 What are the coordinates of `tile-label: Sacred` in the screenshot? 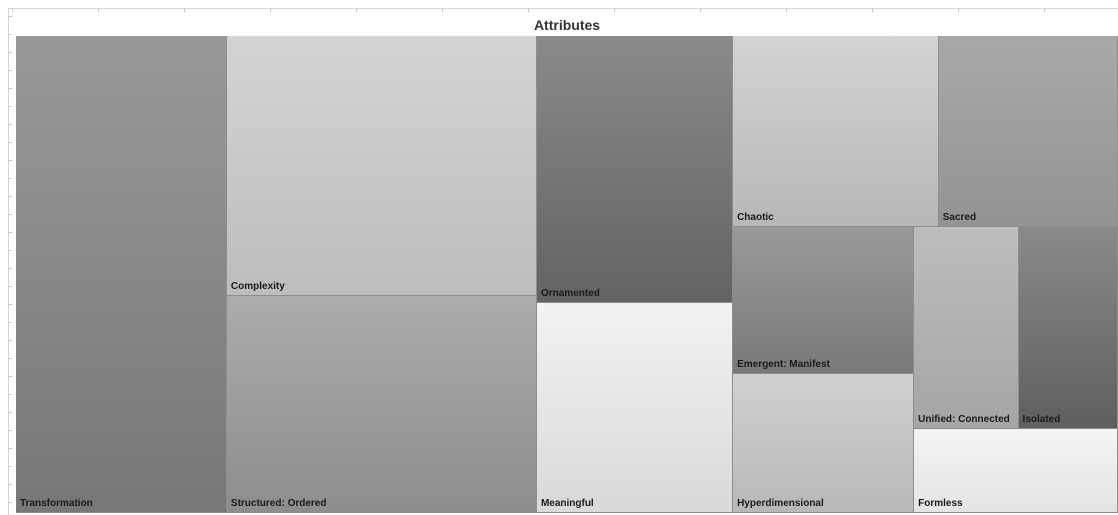 It's located at (959, 217).